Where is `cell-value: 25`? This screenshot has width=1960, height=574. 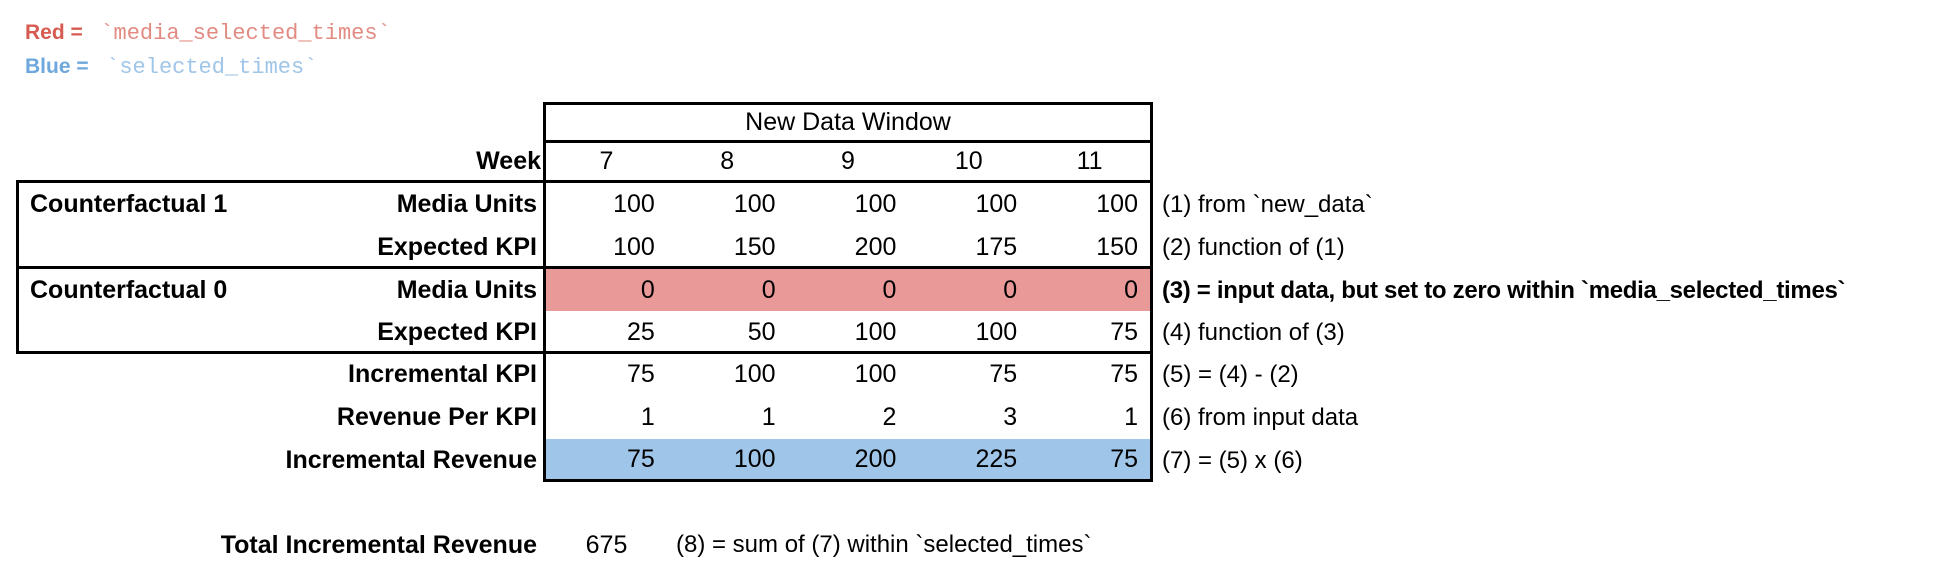 cell-value: 25 is located at coordinates (640, 332).